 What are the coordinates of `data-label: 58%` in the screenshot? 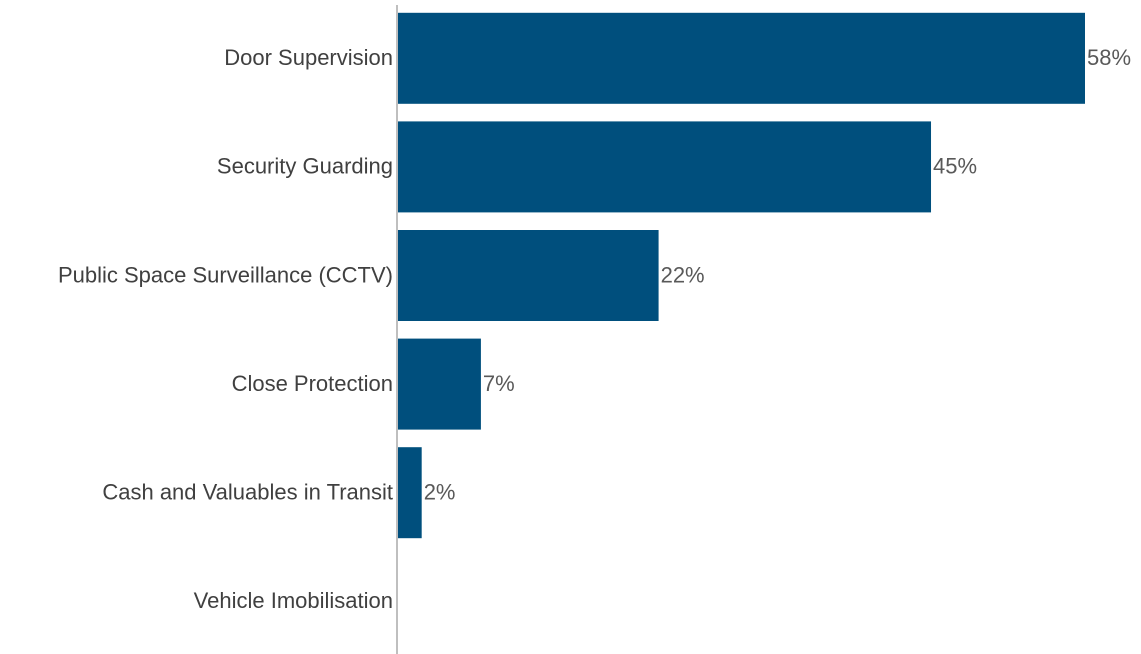 It's located at (1109, 57).